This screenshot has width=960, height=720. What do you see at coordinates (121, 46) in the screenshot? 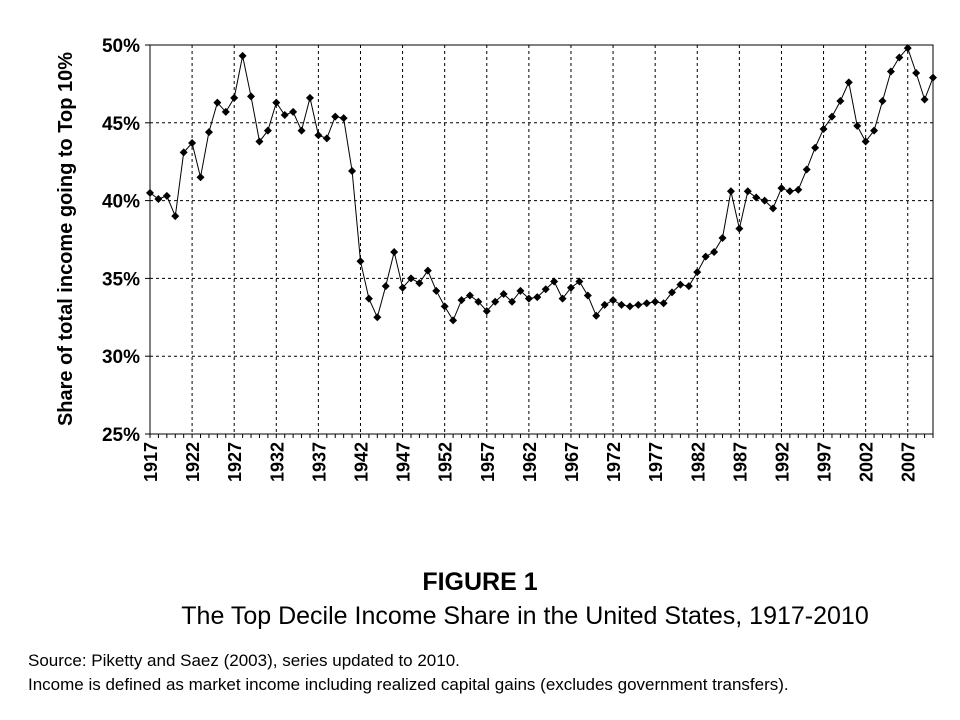
I see `y-tick-label: 50%` at bounding box center [121, 46].